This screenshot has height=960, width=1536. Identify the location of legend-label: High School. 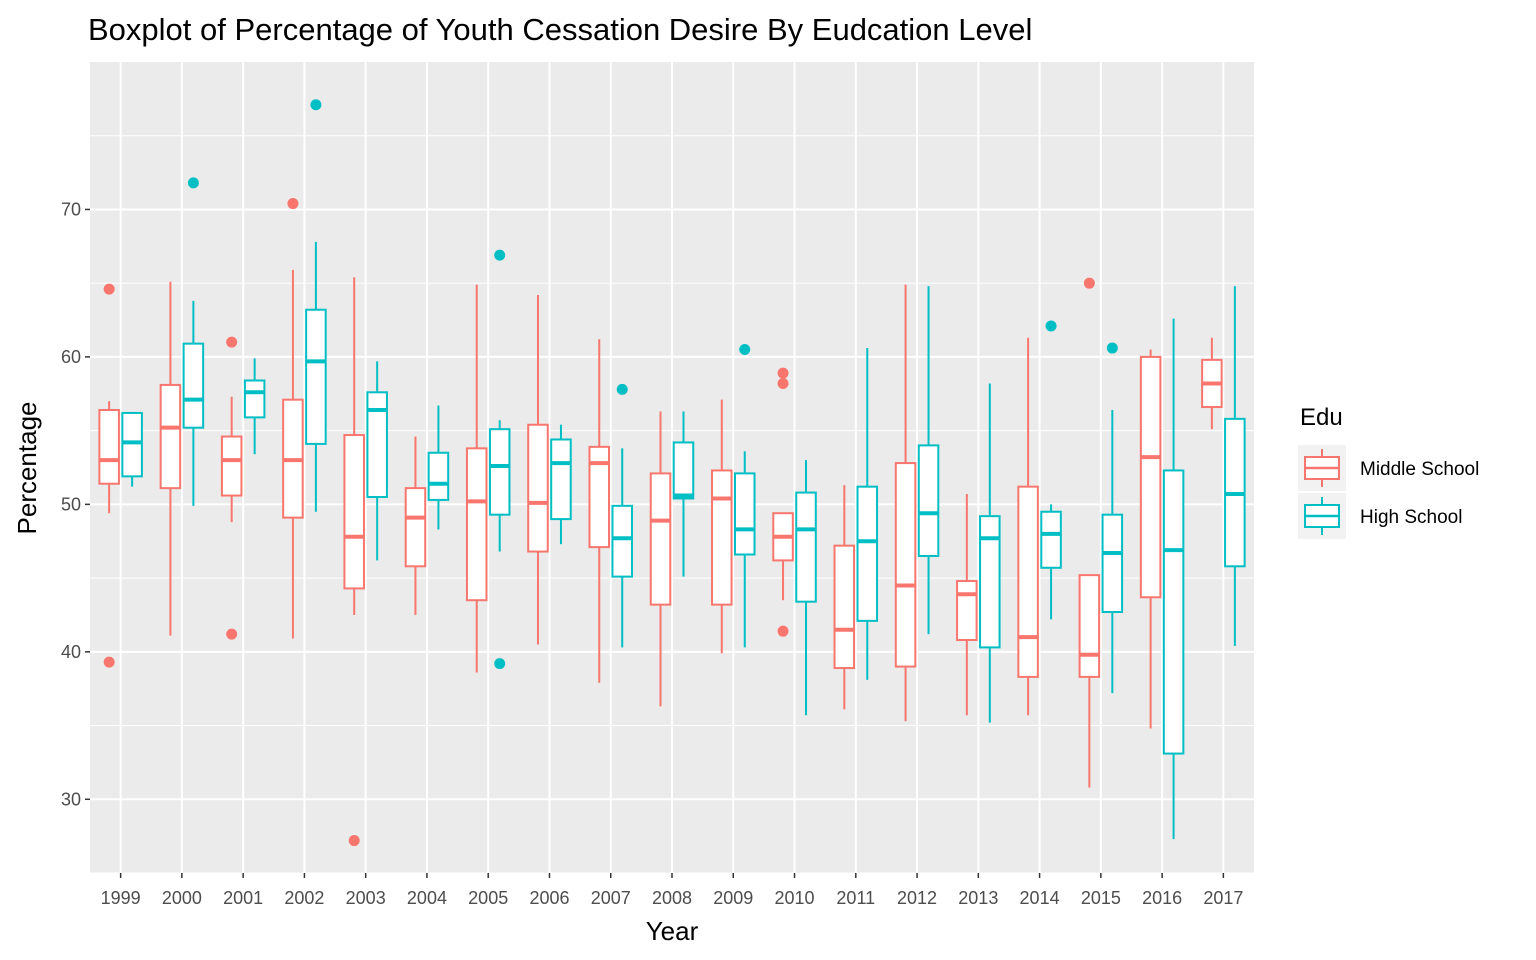
(1411, 517).